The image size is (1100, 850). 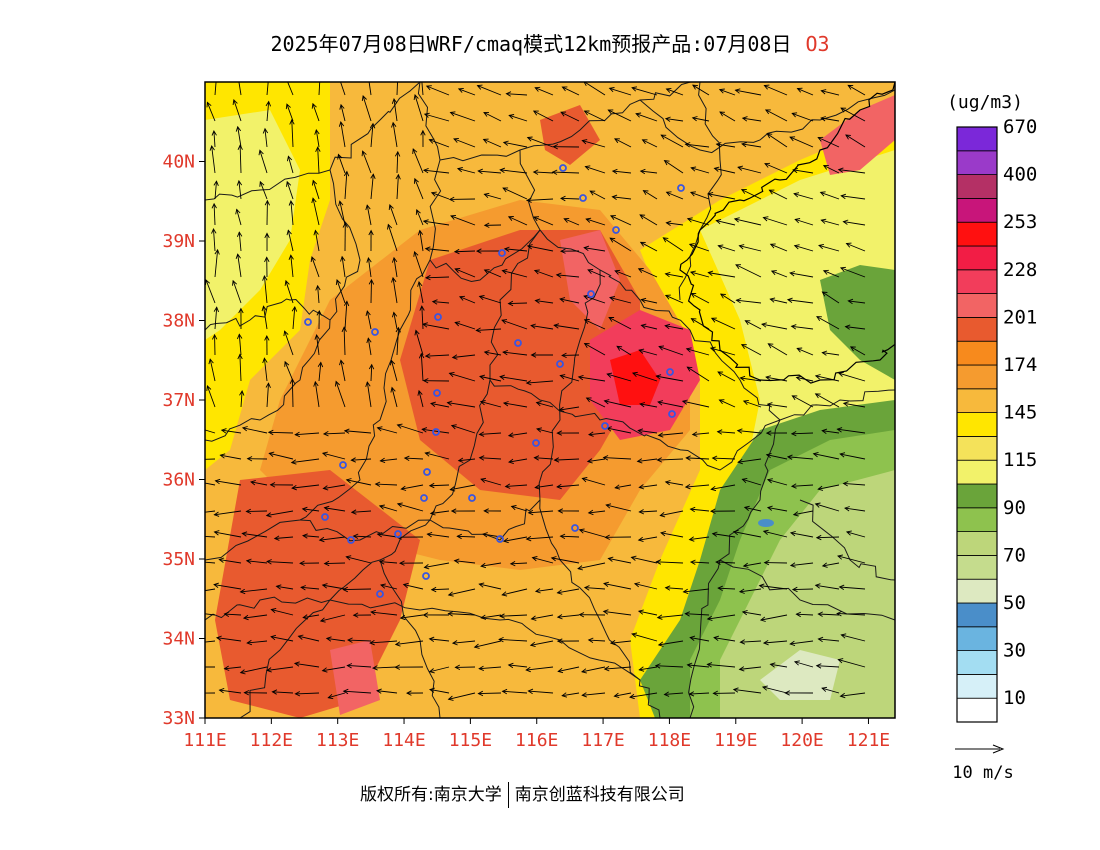 What do you see at coordinates (602, 740) in the screenshot?
I see `lon-tick-label: 117E` at bounding box center [602, 740].